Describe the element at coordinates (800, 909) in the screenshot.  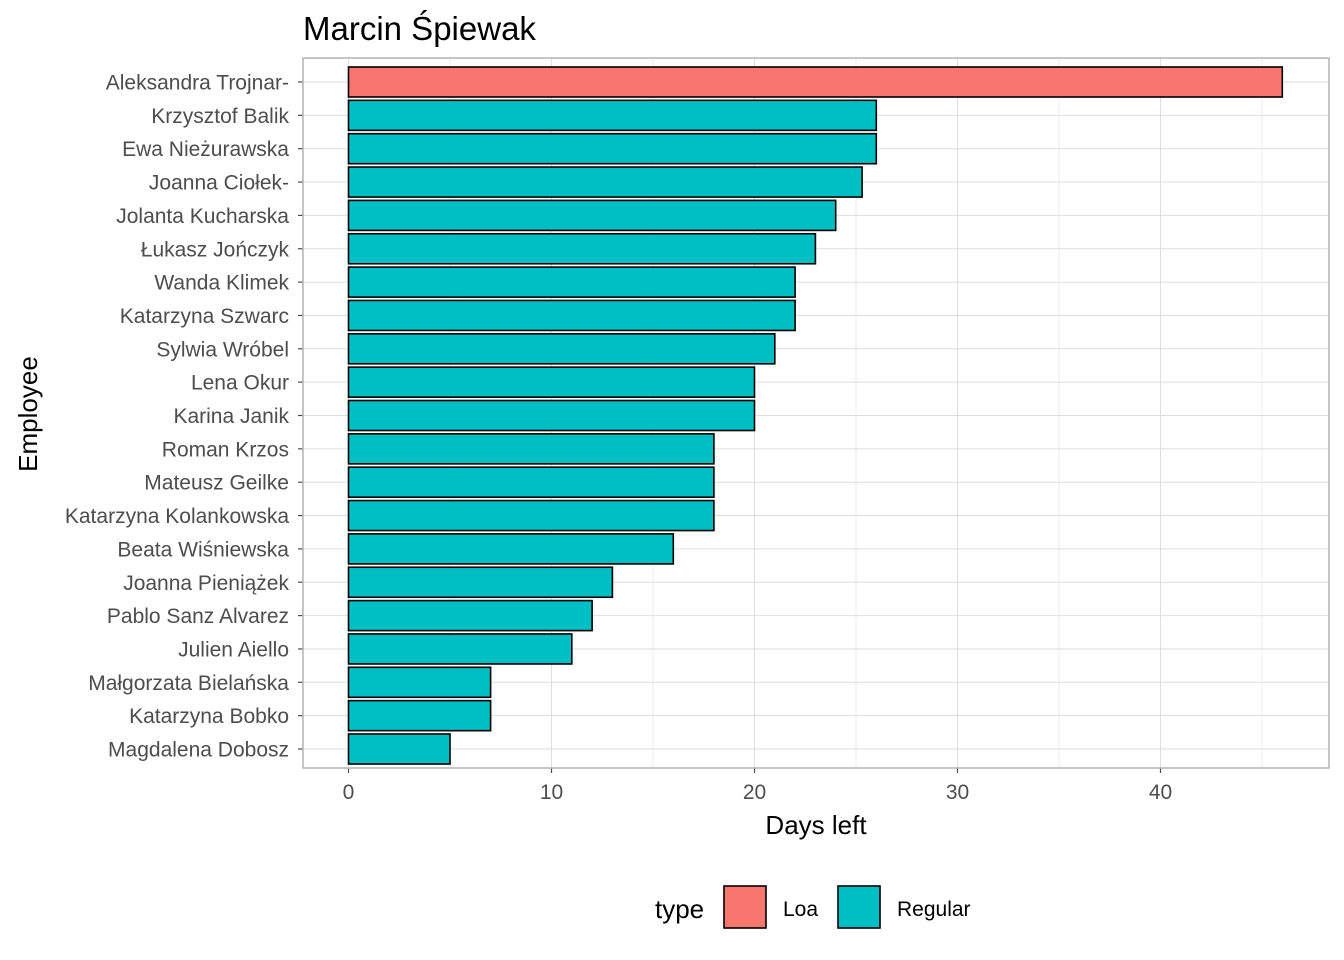
I see `legend-label: Loa` at that location.